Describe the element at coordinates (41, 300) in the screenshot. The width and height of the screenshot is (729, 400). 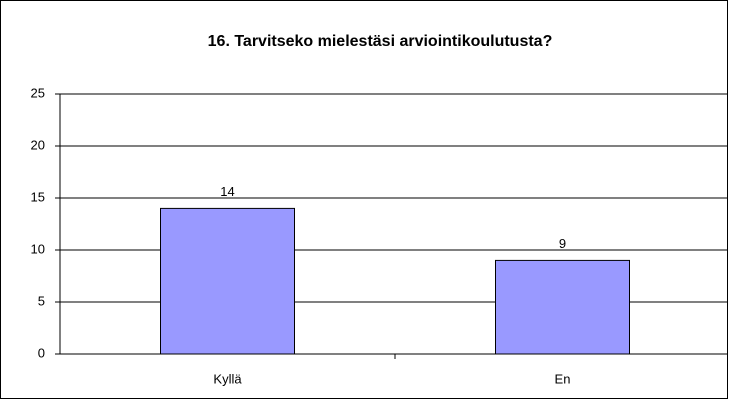
I see `y-tick-label: 5` at that location.